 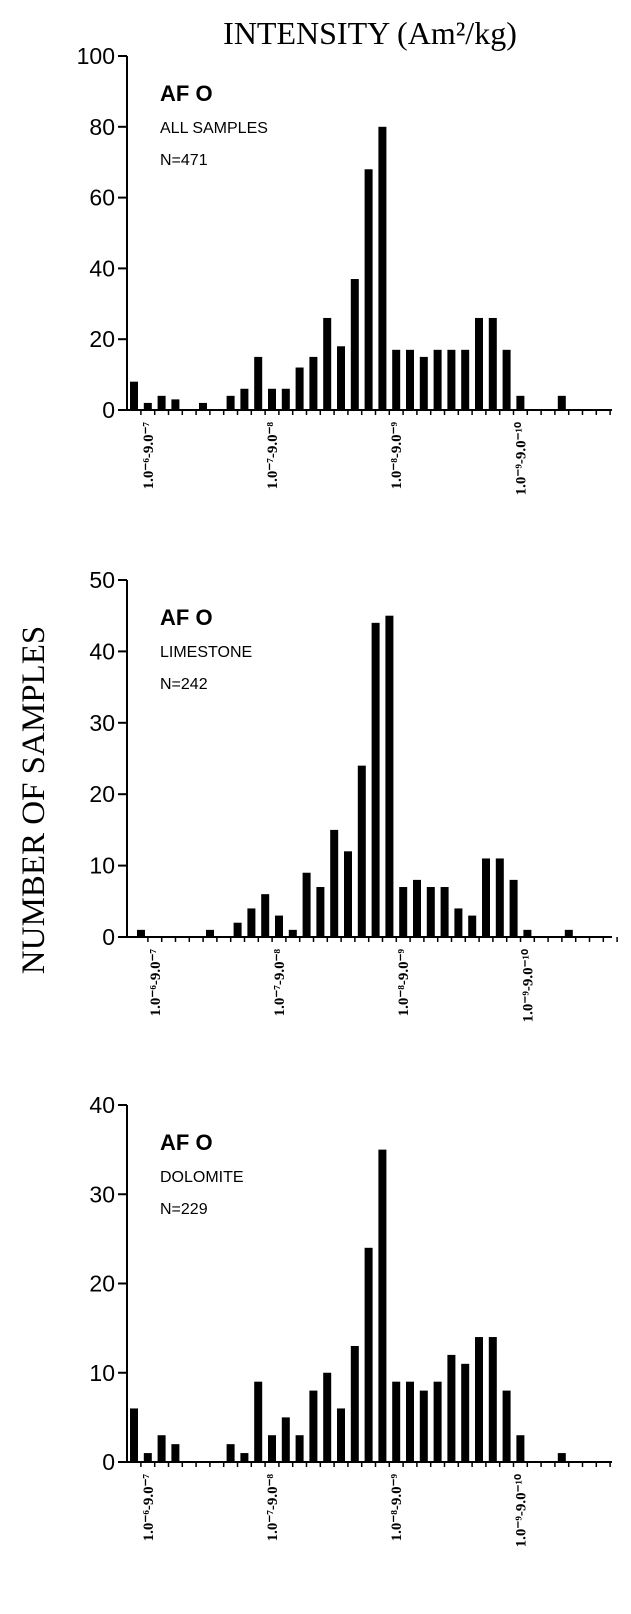 What do you see at coordinates (370, 33) in the screenshot?
I see `figure-title: INTENSITY (Am²/kg)` at bounding box center [370, 33].